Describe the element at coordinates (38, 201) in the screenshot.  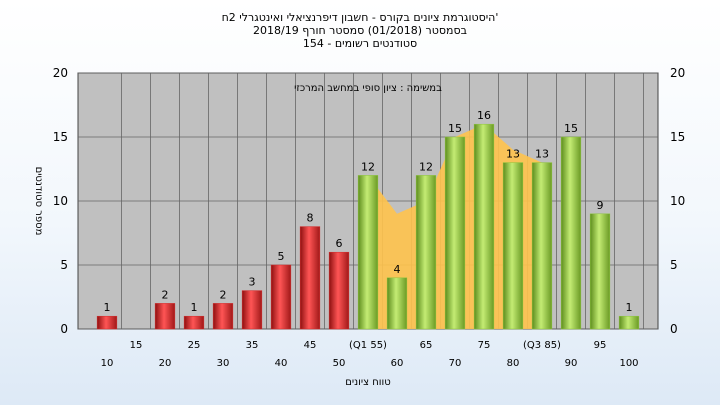
I see `y-axis-label: מספר סטודנטים` at that location.